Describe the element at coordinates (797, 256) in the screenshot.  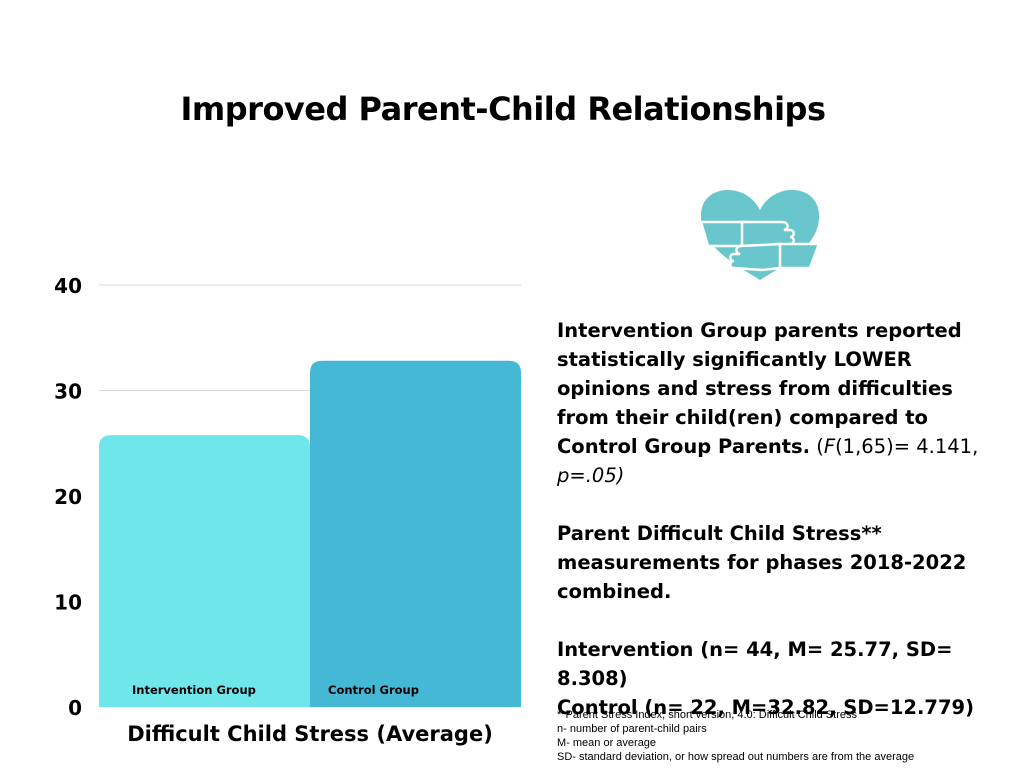
I see `arm-right` at that location.